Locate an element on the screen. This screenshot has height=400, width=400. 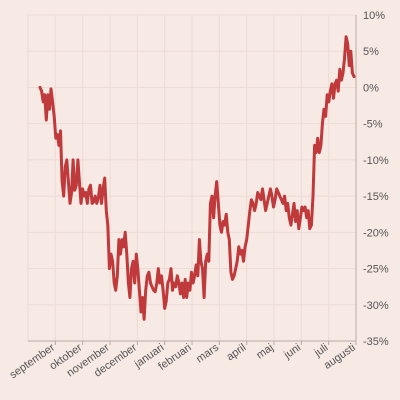
y-axis-ticks: 10% 5% 0% -5% -10% -15% -20% -25% -30% -35% is located at coordinates (376, 179).